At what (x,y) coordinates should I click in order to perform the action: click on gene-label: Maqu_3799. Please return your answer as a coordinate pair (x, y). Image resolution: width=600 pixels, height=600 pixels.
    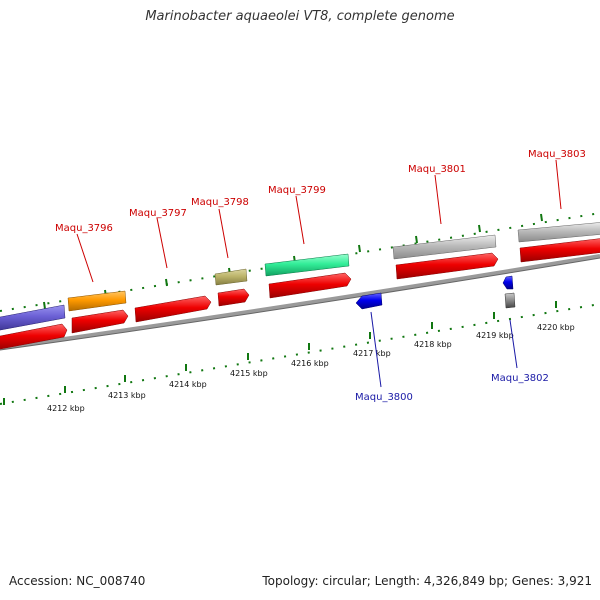
    Looking at the image, I should click on (297, 190).